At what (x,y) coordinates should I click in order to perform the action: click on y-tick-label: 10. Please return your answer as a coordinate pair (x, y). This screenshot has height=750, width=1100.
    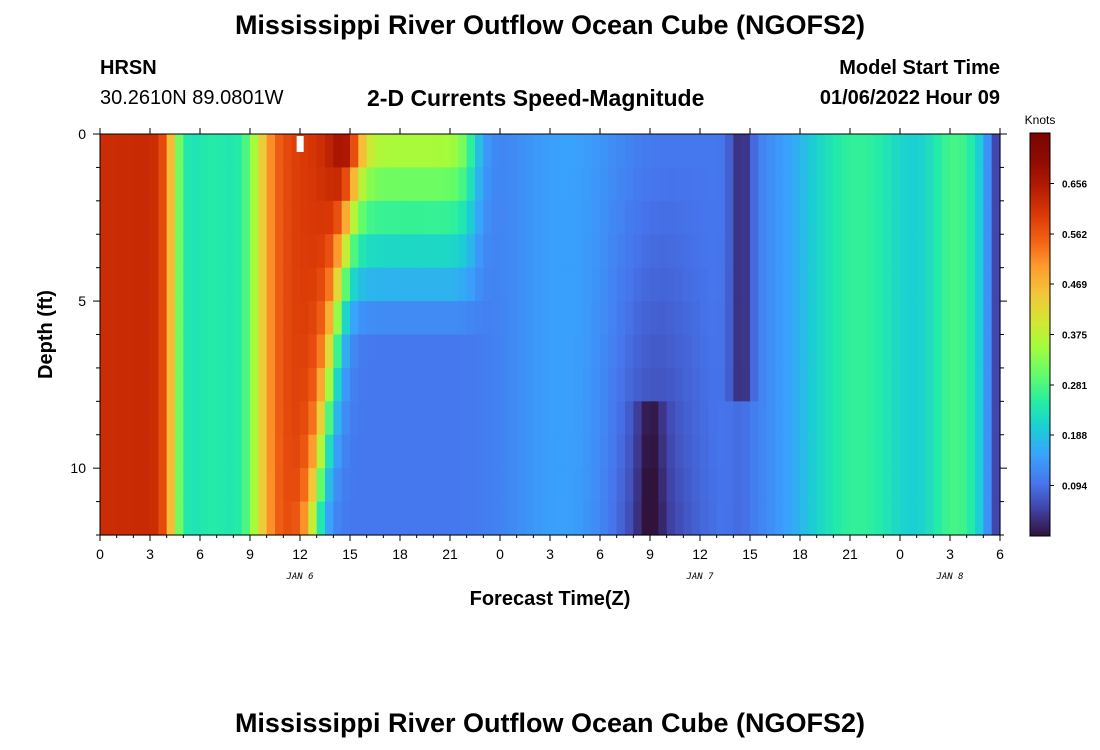
    Looking at the image, I should click on (78, 468).